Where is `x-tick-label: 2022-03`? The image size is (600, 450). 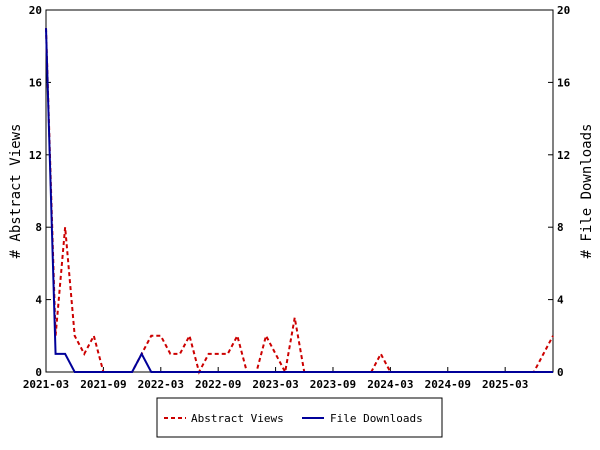
x-tick-label: 2022-03 is located at coordinates (161, 384).